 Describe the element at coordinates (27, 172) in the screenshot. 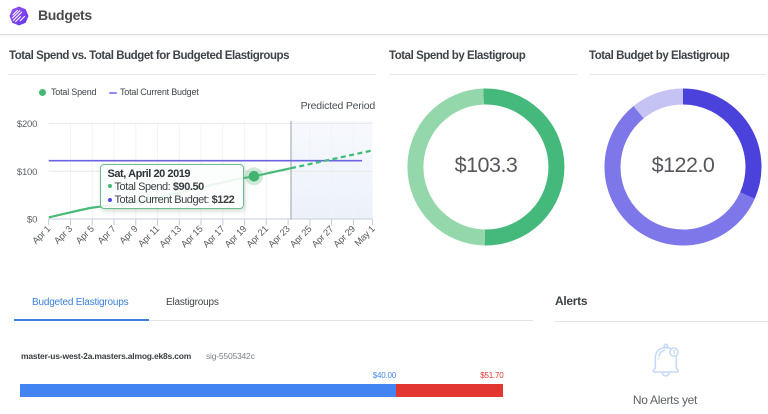

I see `svg-text: $100` at that location.